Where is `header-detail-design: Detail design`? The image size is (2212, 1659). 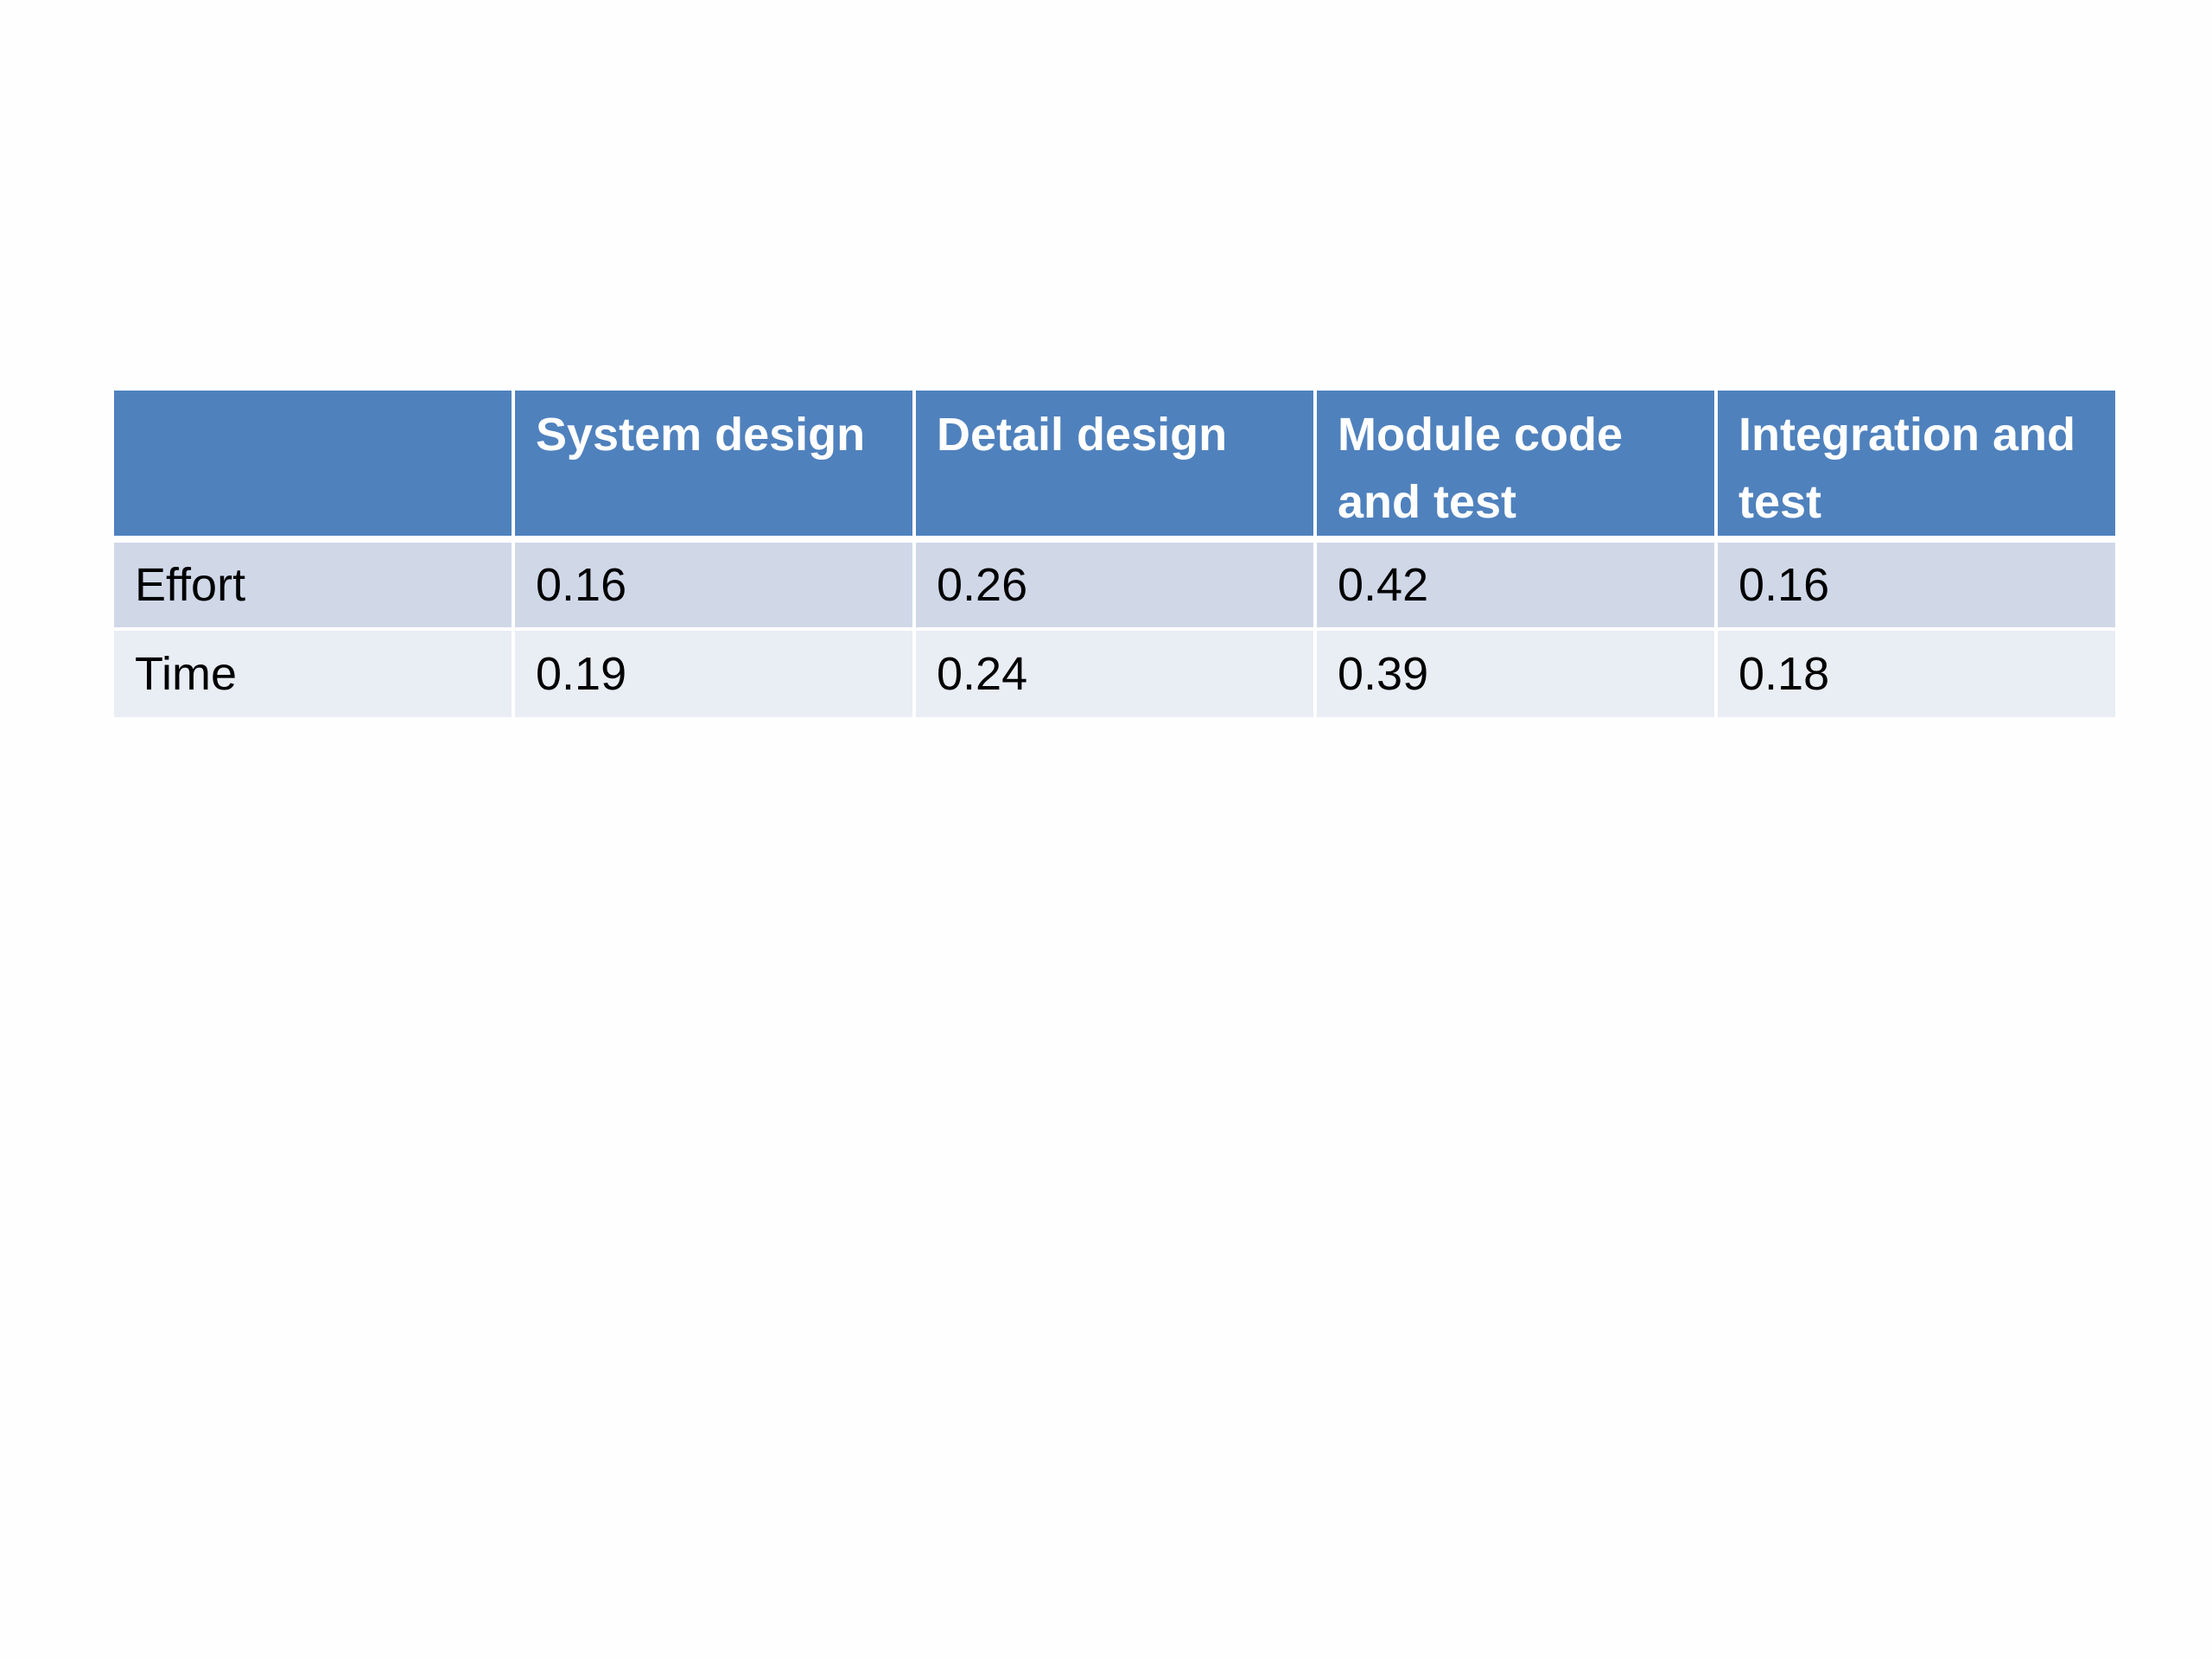 header-detail-design: Detail design is located at coordinates (1114, 465).